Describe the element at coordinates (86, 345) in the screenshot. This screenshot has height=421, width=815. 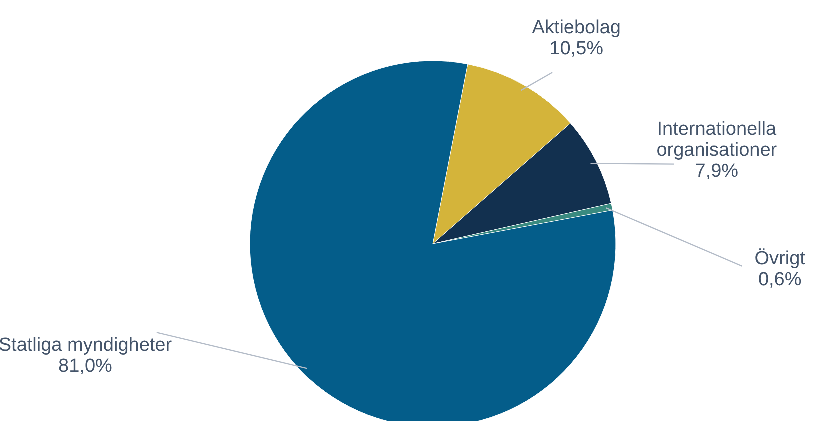
I see `slice-label: Statliga myndigheter` at that location.